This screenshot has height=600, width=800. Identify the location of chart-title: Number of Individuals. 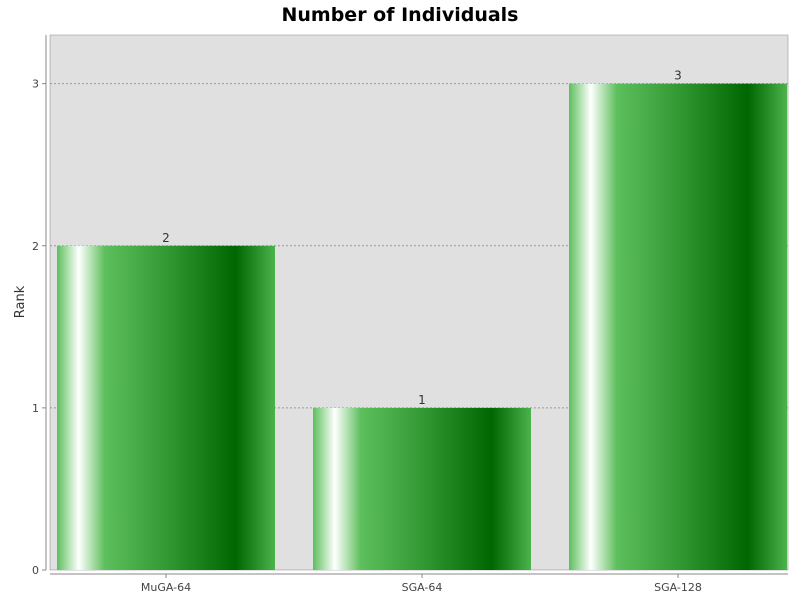
(399, 15).